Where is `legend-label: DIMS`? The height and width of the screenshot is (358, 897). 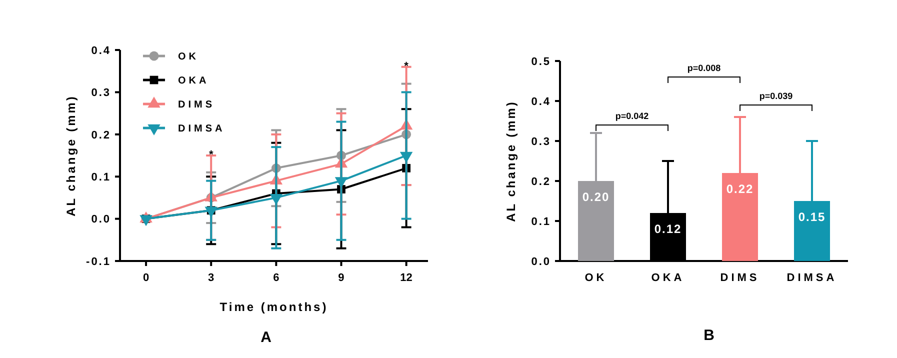
legend-label: DIMS is located at coordinates (196, 105).